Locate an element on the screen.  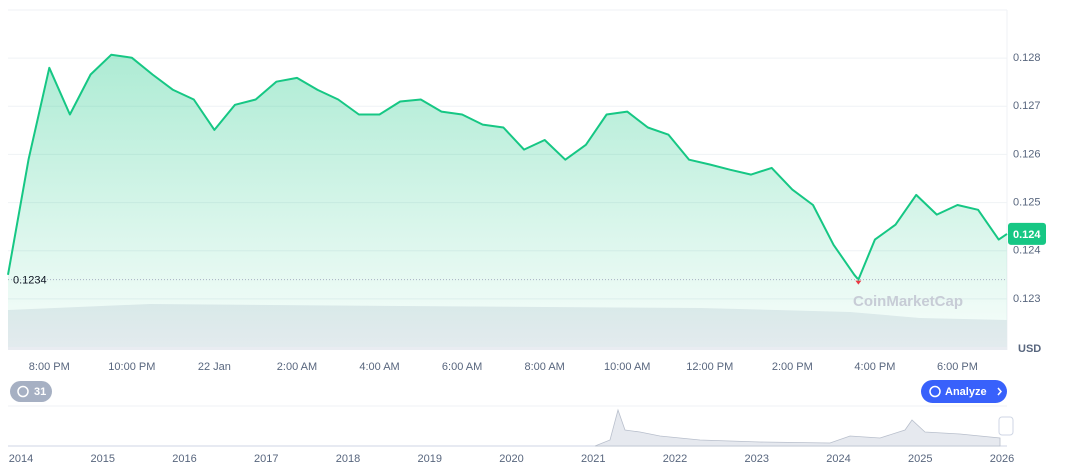
year-label: 2019 is located at coordinates (430, 459).